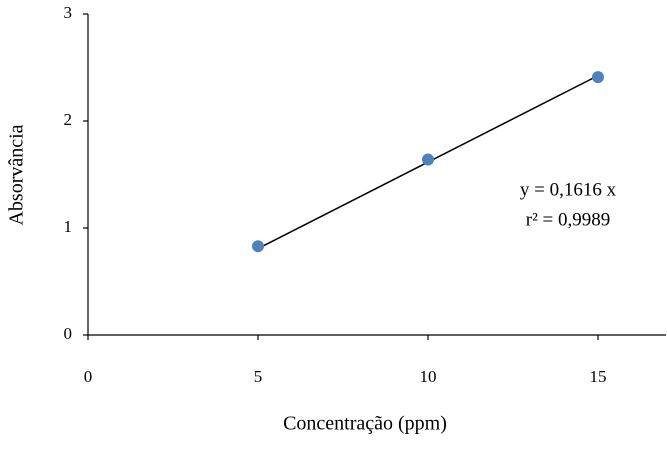 The height and width of the screenshot is (453, 667). What do you see at coordinates (68, 333) in the screenshot?
I see `y-tick-label: 0` at bounding box center [68, 333].